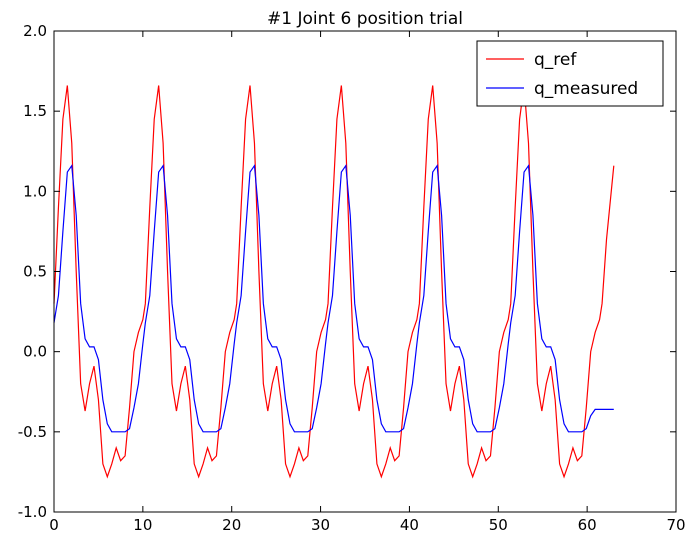  What do you see at coordinates (570, 73) in the screenshot?
I see `legend-box` at bounding box center [570, 73].